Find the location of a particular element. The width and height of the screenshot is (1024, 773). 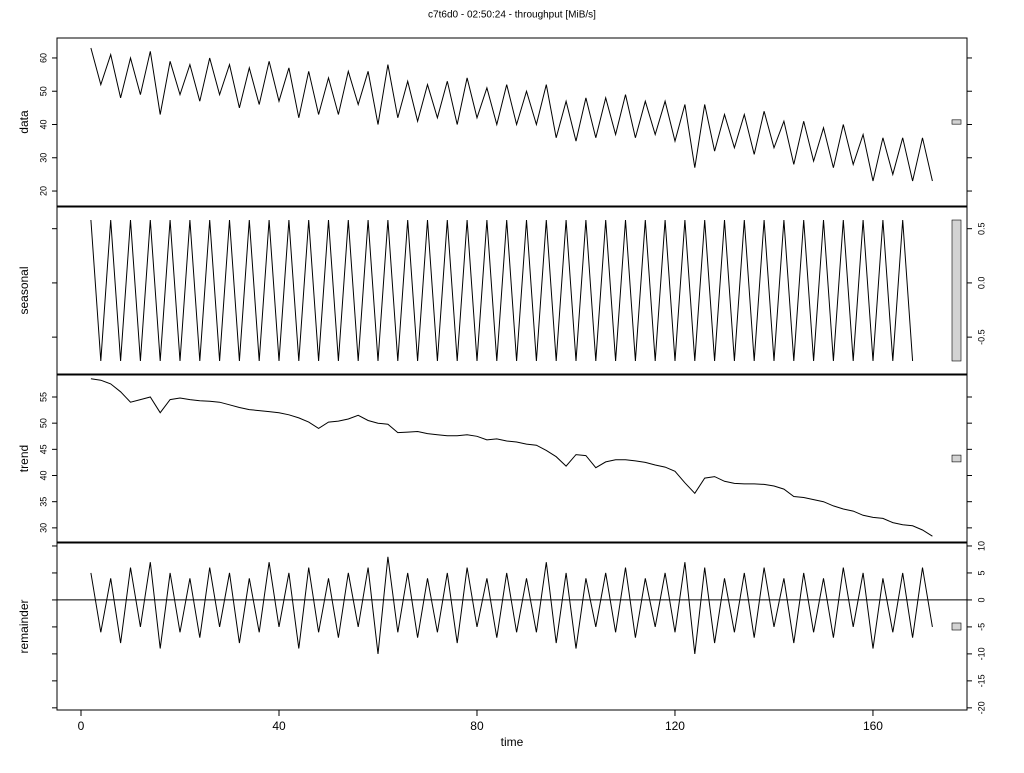

y-tick-label: -20 is located at coordinates (981, 707).